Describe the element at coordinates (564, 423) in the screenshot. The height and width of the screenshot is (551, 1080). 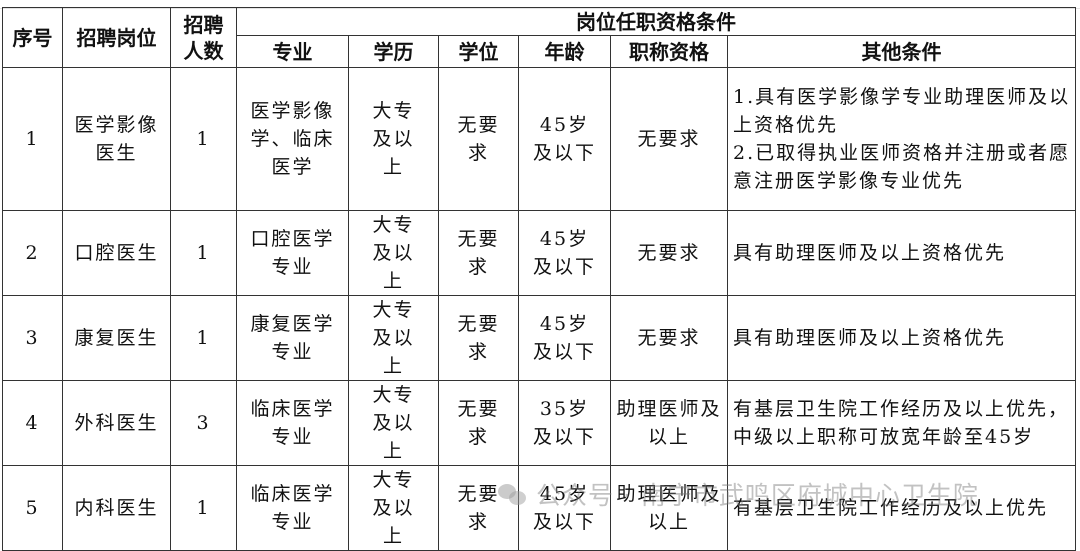
I see `cell-age: 35岁及以下` at that location.